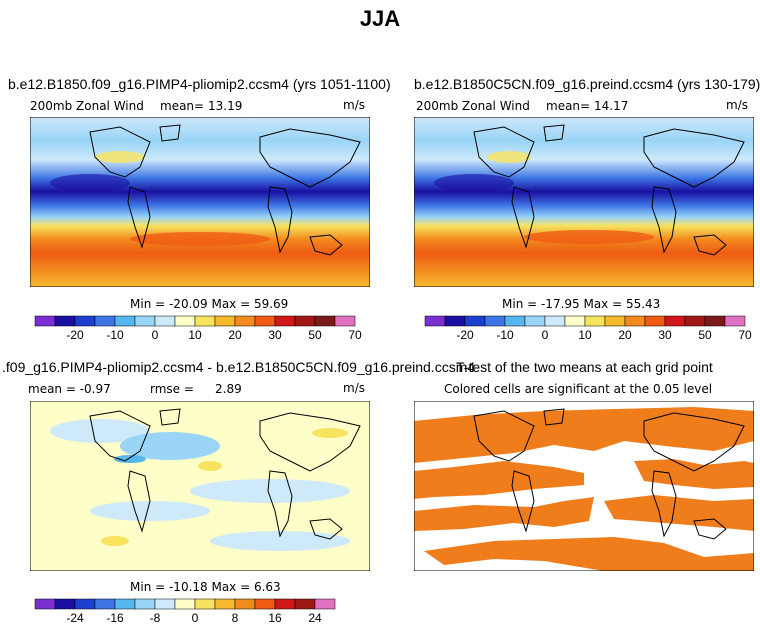  Describe the element at coordinates (380, 18) in the screenshot. I see `page-title: JJA` at that location.